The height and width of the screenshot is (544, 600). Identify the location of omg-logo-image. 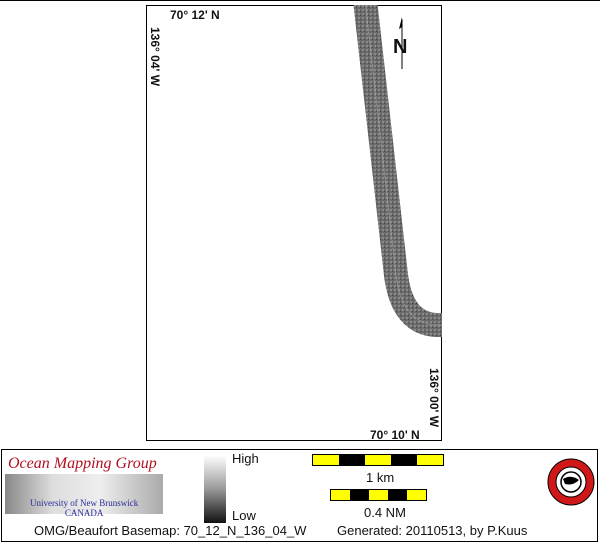
(84, 494).